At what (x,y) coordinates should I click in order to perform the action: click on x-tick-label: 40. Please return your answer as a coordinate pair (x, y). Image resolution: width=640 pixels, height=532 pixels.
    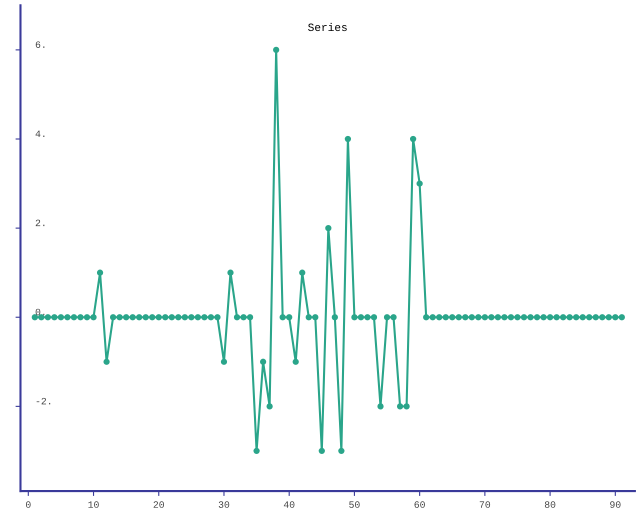
    Looking at the image, I should click on (289, 504).